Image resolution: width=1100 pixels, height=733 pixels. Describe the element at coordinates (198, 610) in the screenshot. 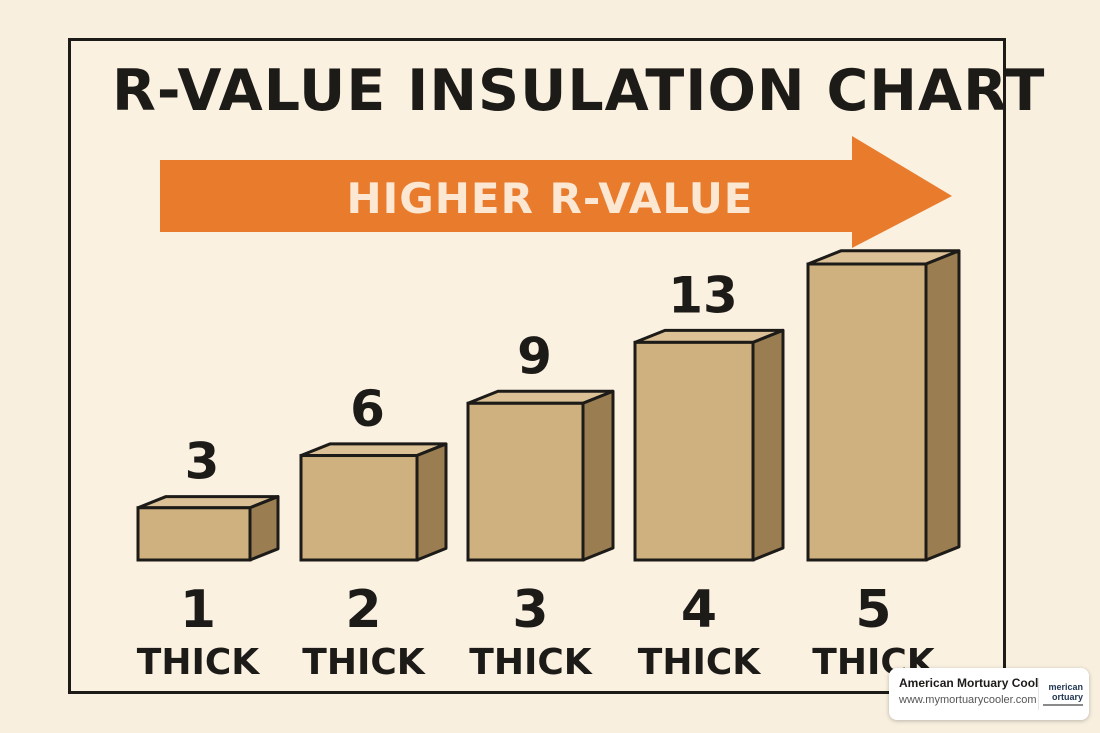

I see `category-label-1: 1` at that location.